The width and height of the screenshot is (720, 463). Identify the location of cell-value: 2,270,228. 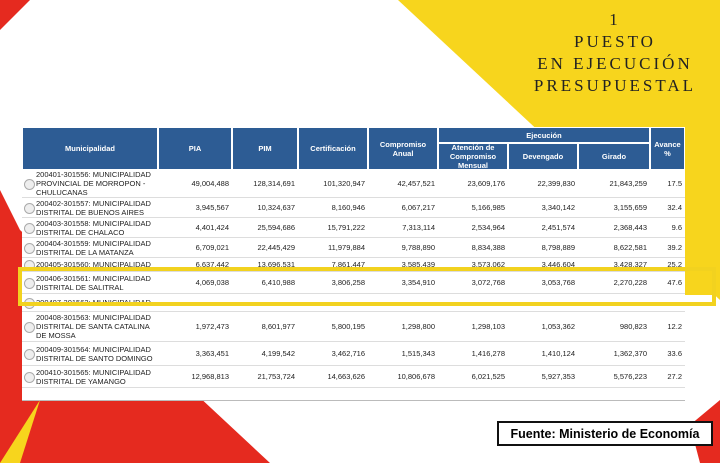
(630, 282).